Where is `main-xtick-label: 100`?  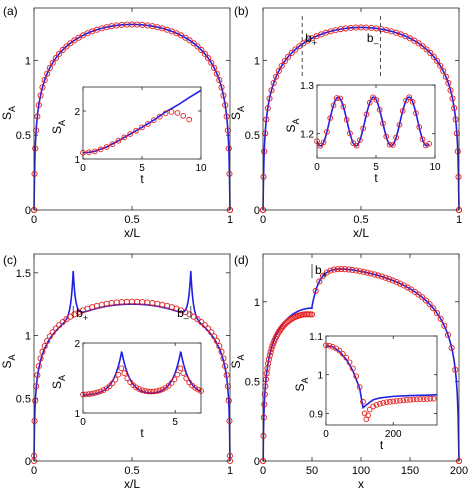 main-xtick-label: 100 is located at coordinates (361, 471).